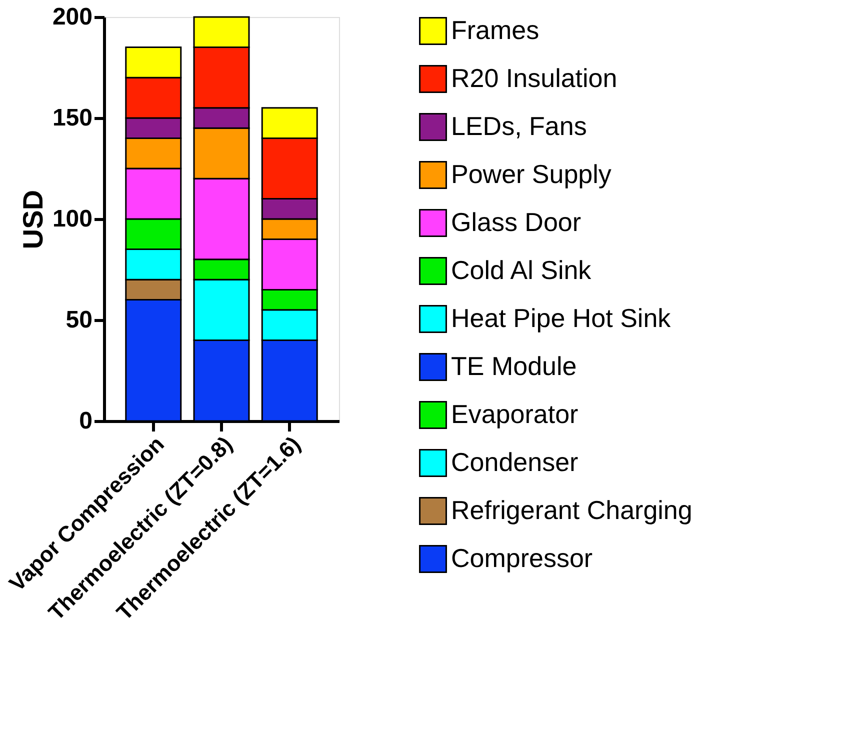 This screenshot has height=733, width=868. I want to click on y-tick-label: 0, so click(85, 421).